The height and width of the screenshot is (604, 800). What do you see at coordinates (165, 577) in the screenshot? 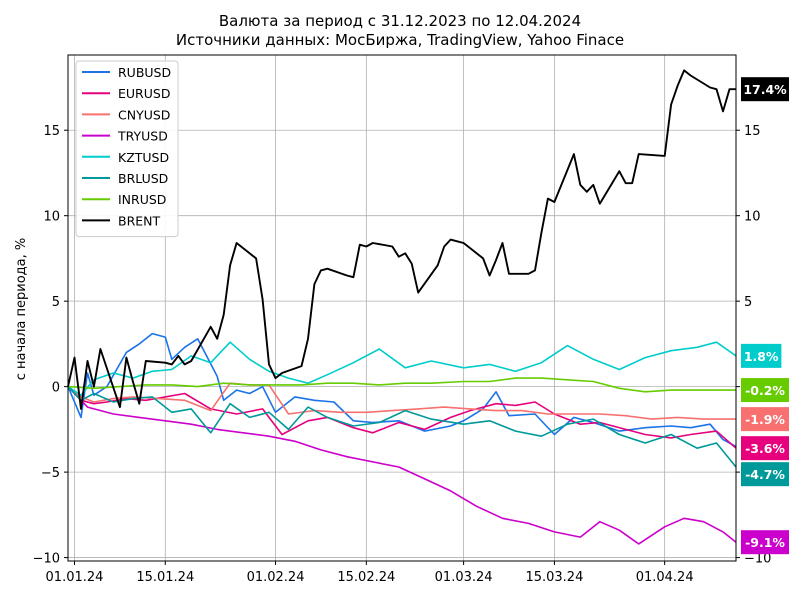
I see `x-tick-label: 15.01.24` at bounding box center [165, 577].